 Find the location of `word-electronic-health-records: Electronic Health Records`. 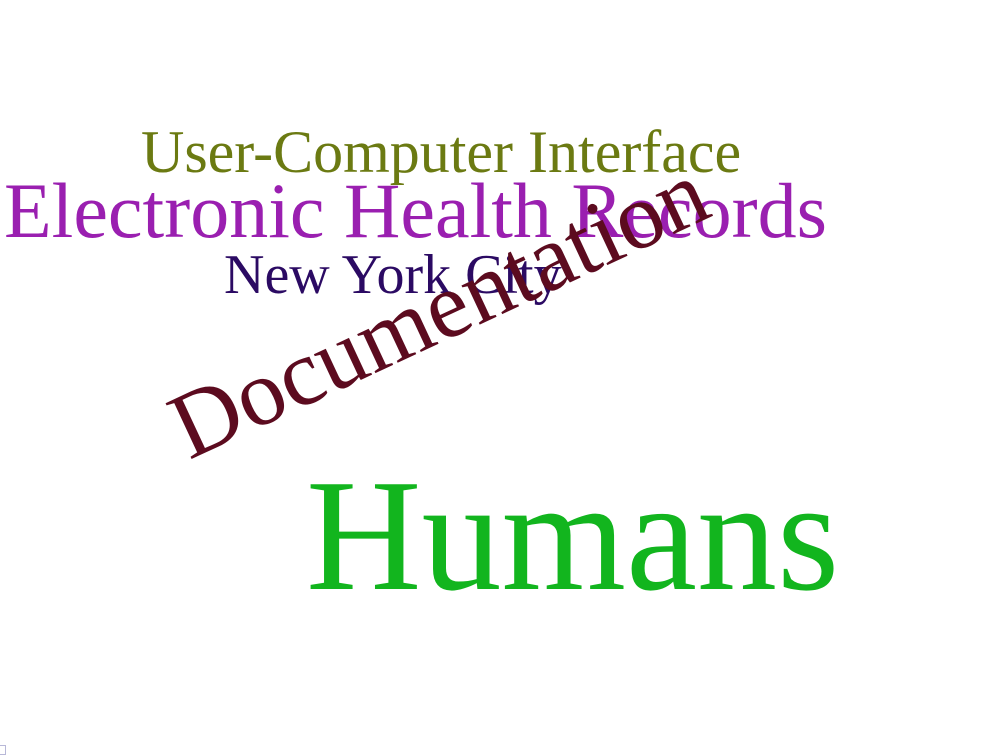

word-electronic-health-records: Electronic Health Records is located at coordinates (415, 210).